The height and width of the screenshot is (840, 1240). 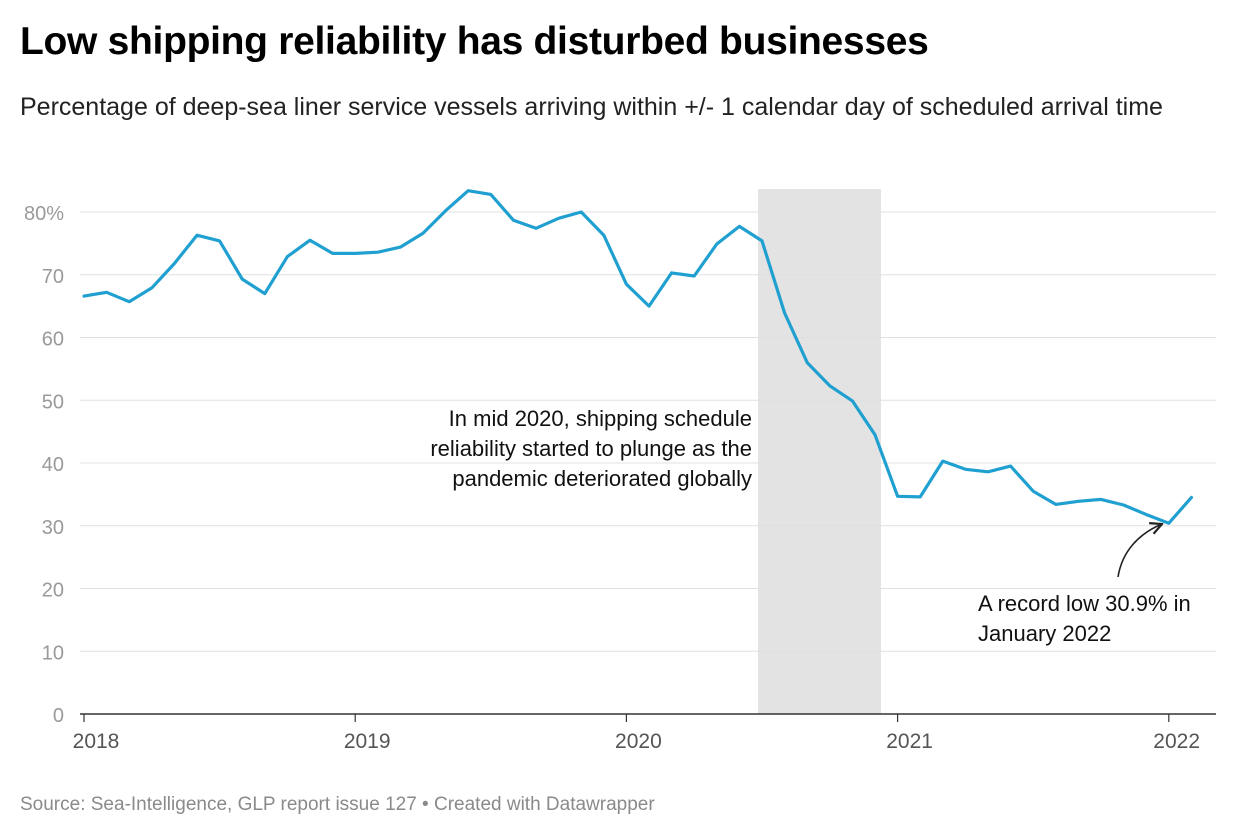 What do you see at coordinates (638, 741) in the screenshot?
I see `x-tick-label: 2020` at bounding box center [638, 741].